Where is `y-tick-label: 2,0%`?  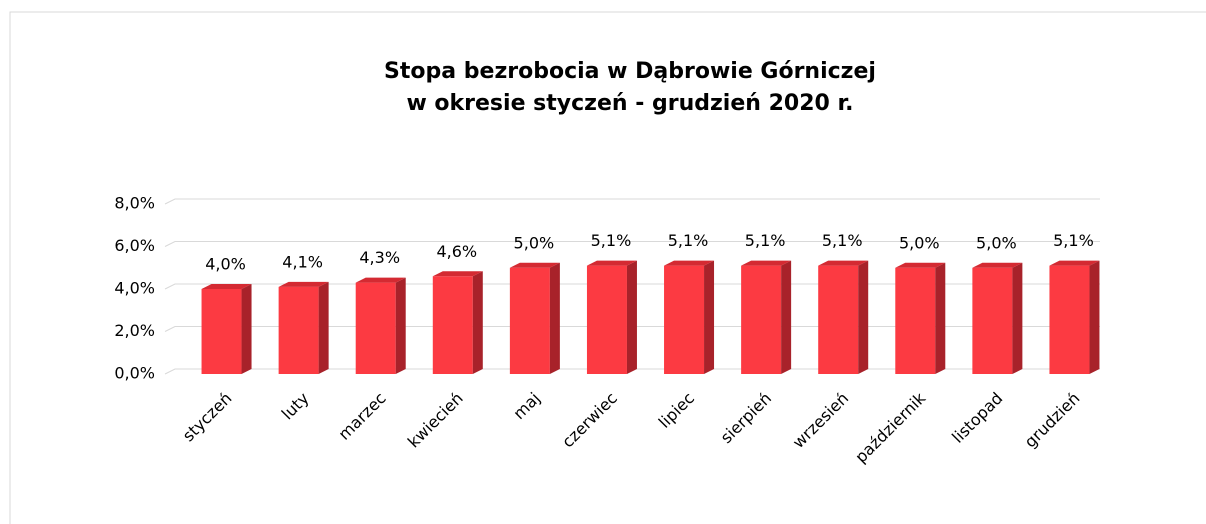
y-tick-label: 2,0% is located at coordinates (134, 330).